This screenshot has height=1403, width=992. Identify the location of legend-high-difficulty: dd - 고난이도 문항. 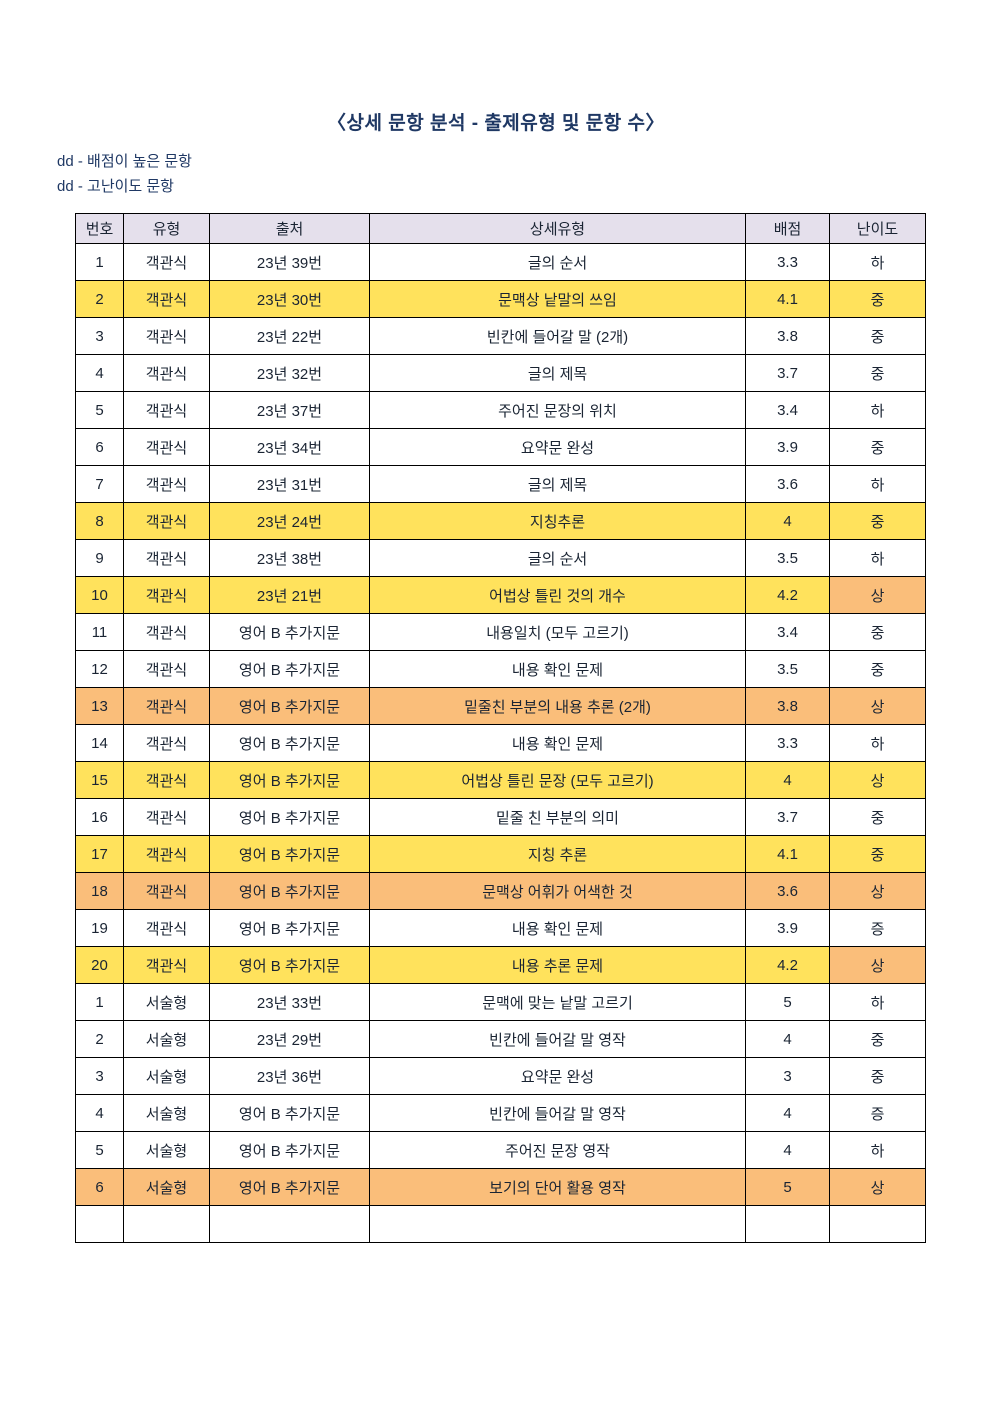
(115, 186).